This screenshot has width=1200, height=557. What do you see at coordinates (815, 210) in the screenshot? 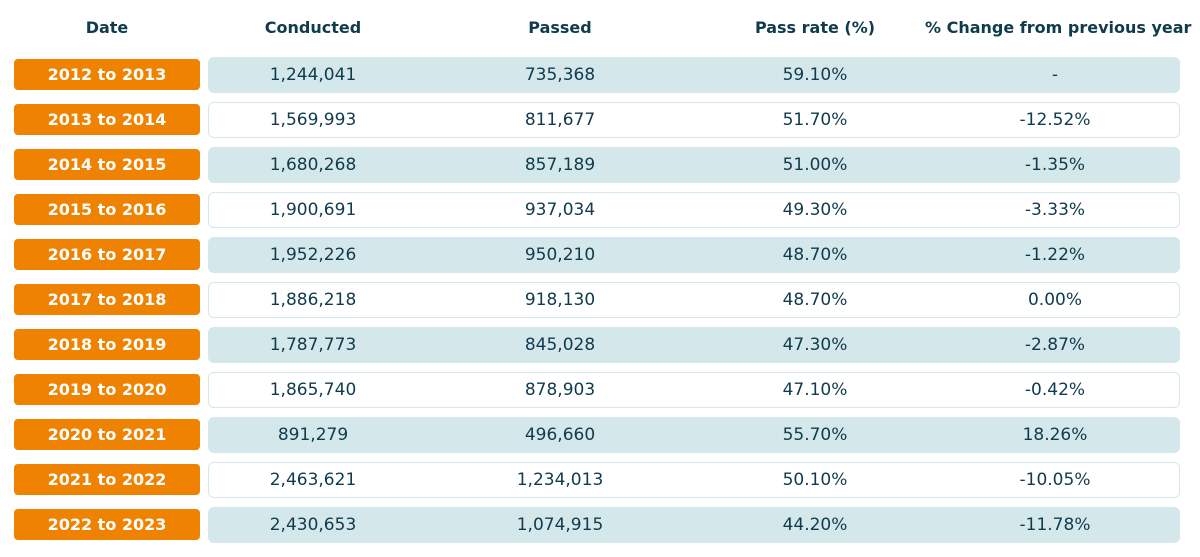
I see `table-cell: 49.30%` at bounding box center [815, 210].